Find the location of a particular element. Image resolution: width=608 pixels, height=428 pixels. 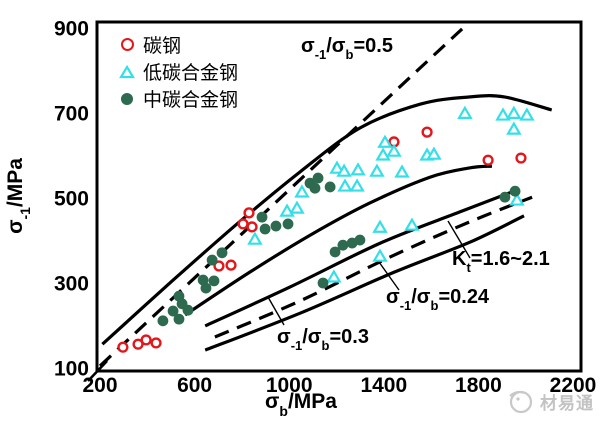

legend-item-medium-carbon-alloy-steel: 中碳合金钢 is located at coordinates (177, 98).